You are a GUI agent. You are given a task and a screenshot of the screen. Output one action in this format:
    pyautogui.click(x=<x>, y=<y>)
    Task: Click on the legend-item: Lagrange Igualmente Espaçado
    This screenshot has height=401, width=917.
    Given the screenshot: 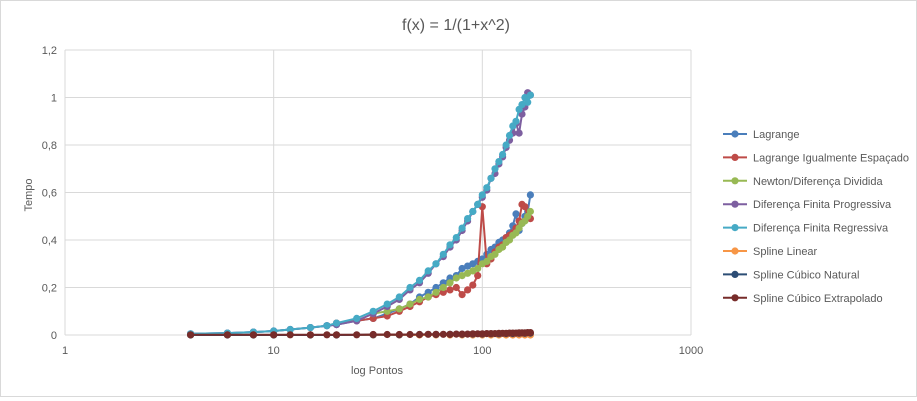 What is the action you would take?
    pyautogui.click(x=816, y=158)
    